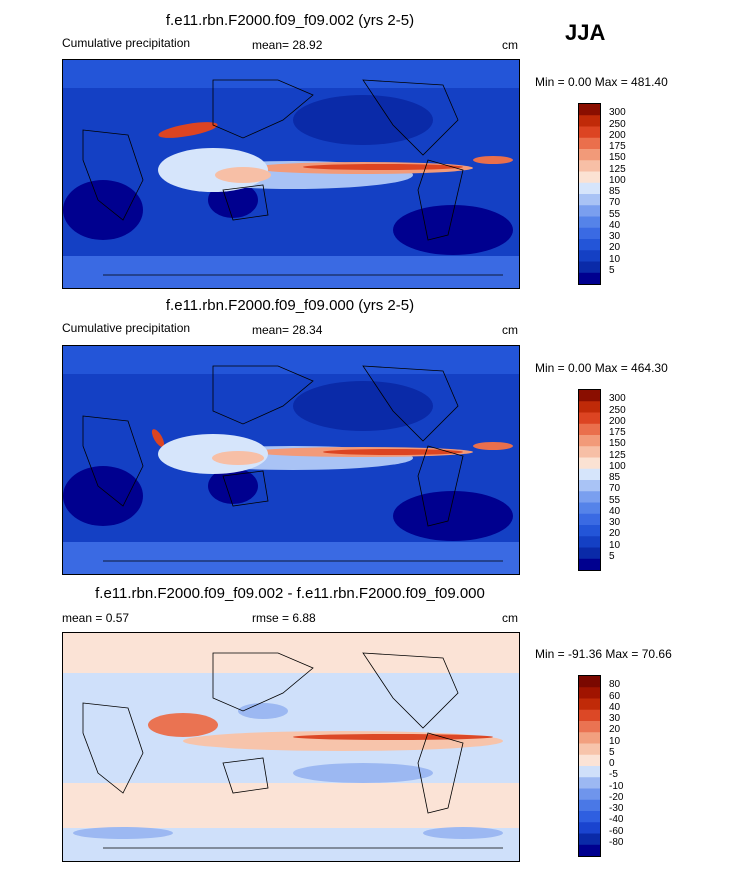  Describe the element at coordinates (123, 833) in the screenshot. I see `panel-3-southern-ocean-negative` at that location.